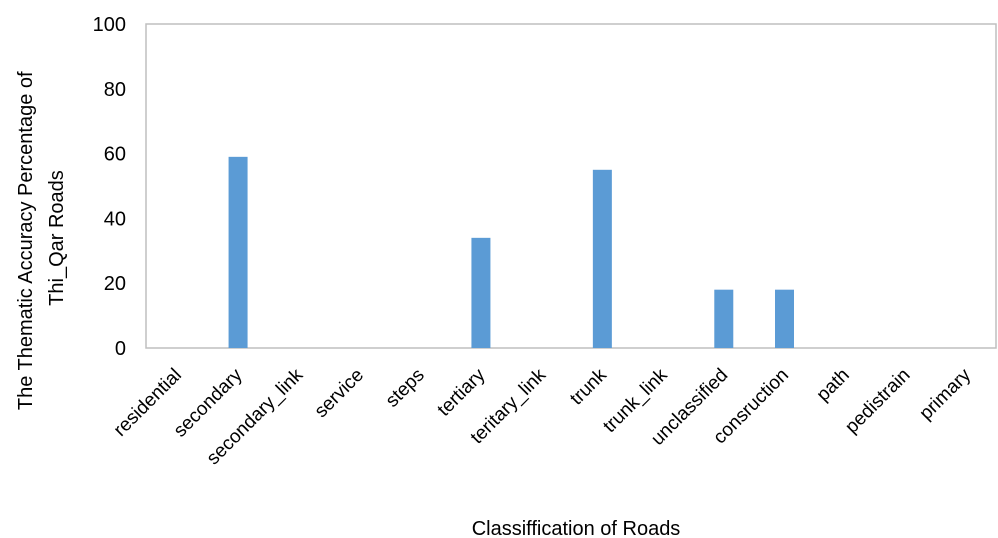  Describe the element at coordinates (462, 392) in the screenshot. I see `x-tick-label: tertiary` at that location.